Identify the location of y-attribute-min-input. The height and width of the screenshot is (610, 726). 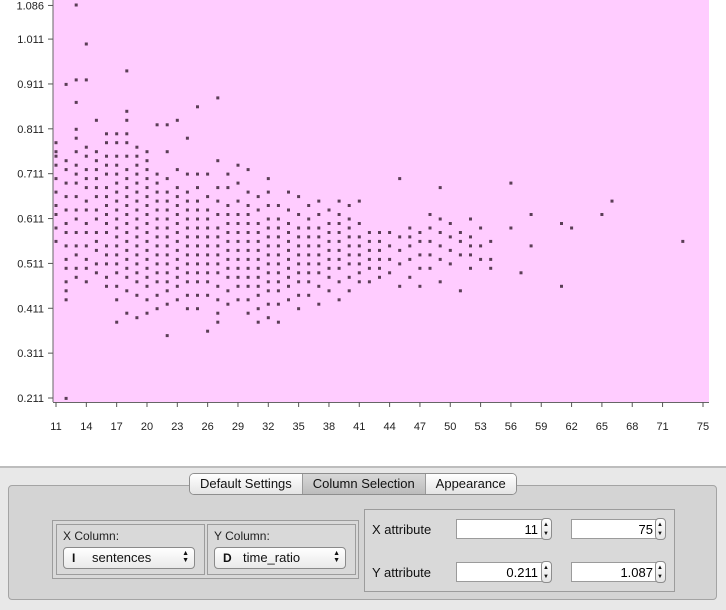
(500, 572).